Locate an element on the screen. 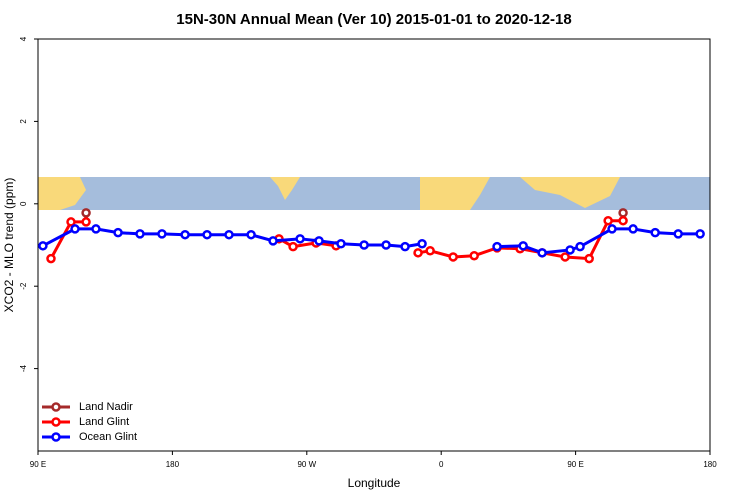 The width and height of the screenshot is (750, 500). y-tick-label: 4 is located at coordinates (23, 38).